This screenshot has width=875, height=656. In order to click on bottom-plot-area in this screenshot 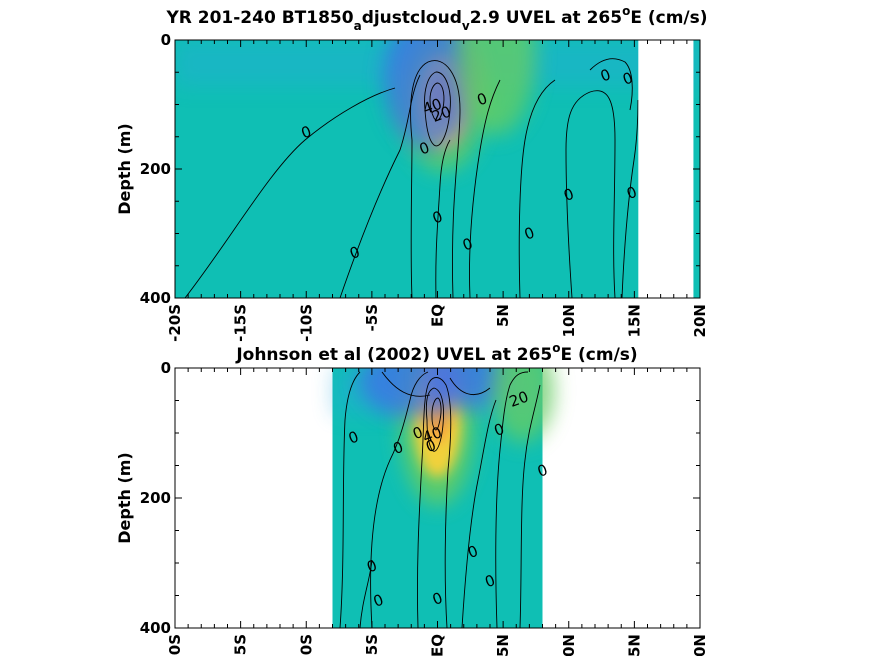, I will do `click(443, 498)`.